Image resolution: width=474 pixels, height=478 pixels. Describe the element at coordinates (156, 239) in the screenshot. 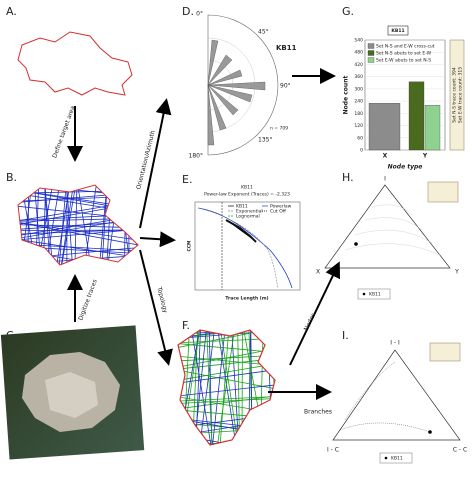

I see `arrow` at that location.